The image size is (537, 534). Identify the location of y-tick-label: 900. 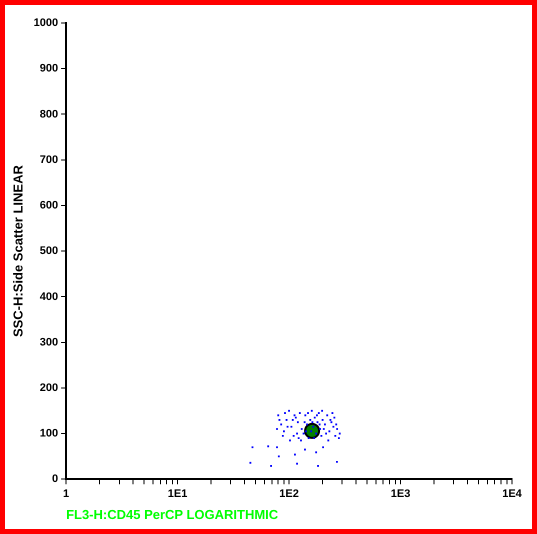
(49, 68).